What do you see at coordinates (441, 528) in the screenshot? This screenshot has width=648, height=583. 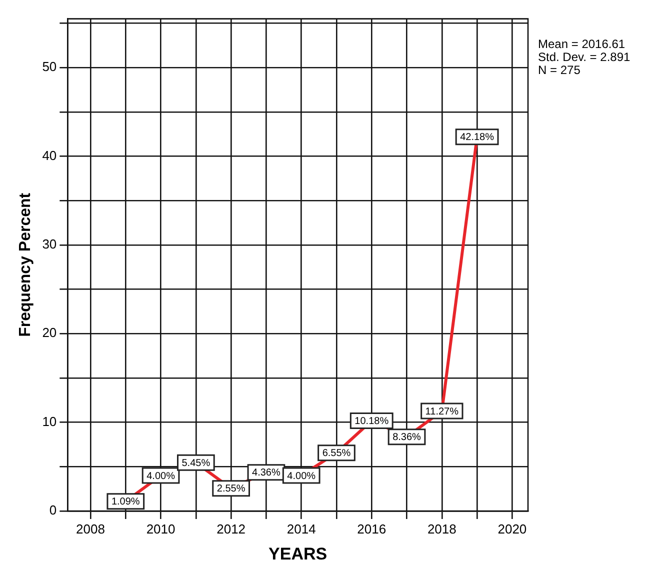 I see `x-tick-label: 2018` at bounding box center [441, 528].